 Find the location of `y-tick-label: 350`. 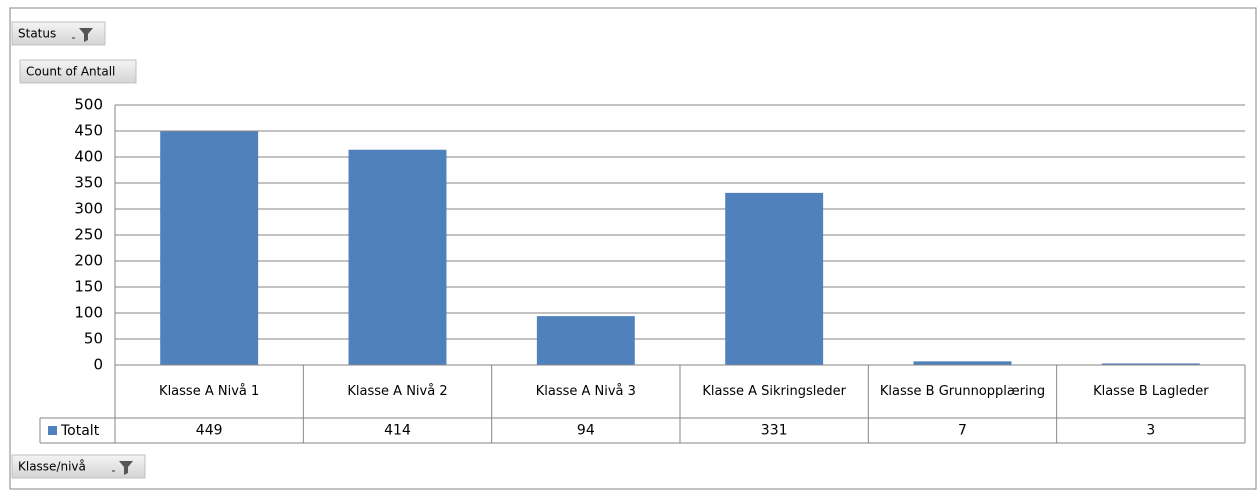

y-tick-label: 350 is located at coordinates (88, 183).